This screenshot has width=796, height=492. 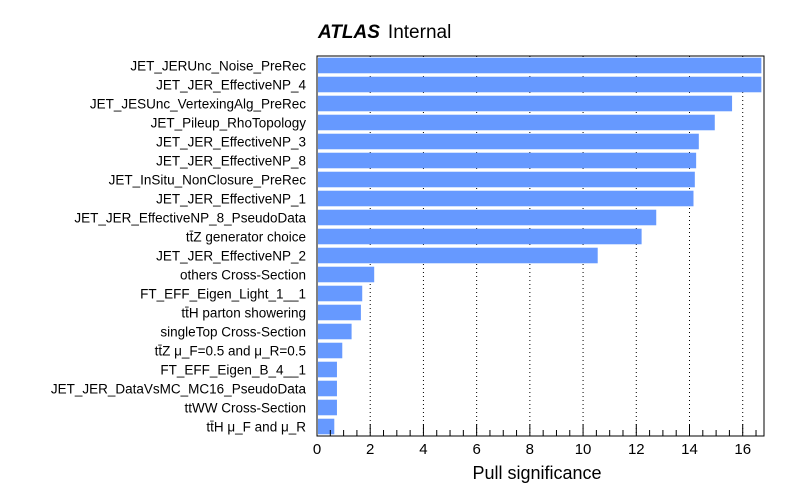 I want to click on category-label: ttWW Cross-Section, so click(x=245, y=408).